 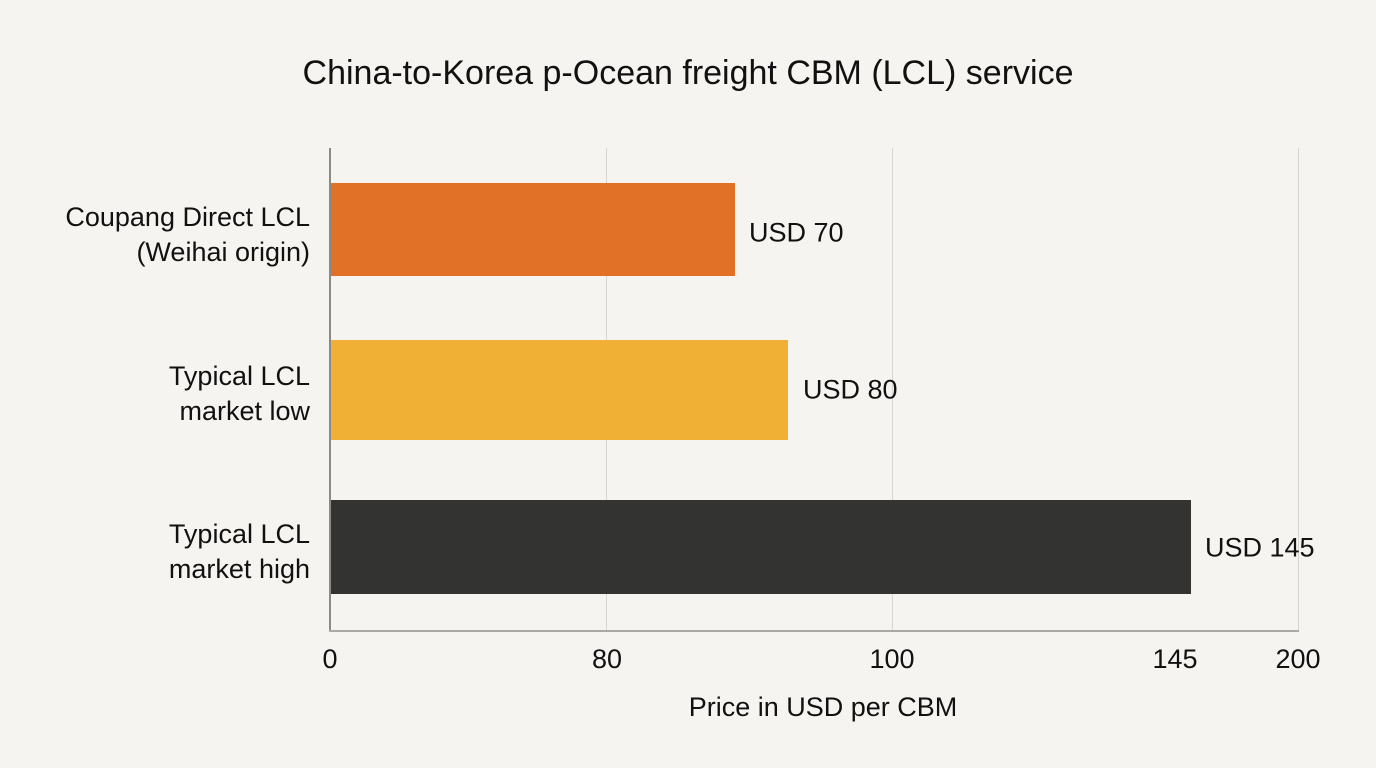 What do you see at coordinates (239, 569) in the screenshot?
I see `category-label-line: market high` at bounding box center [239, 569].